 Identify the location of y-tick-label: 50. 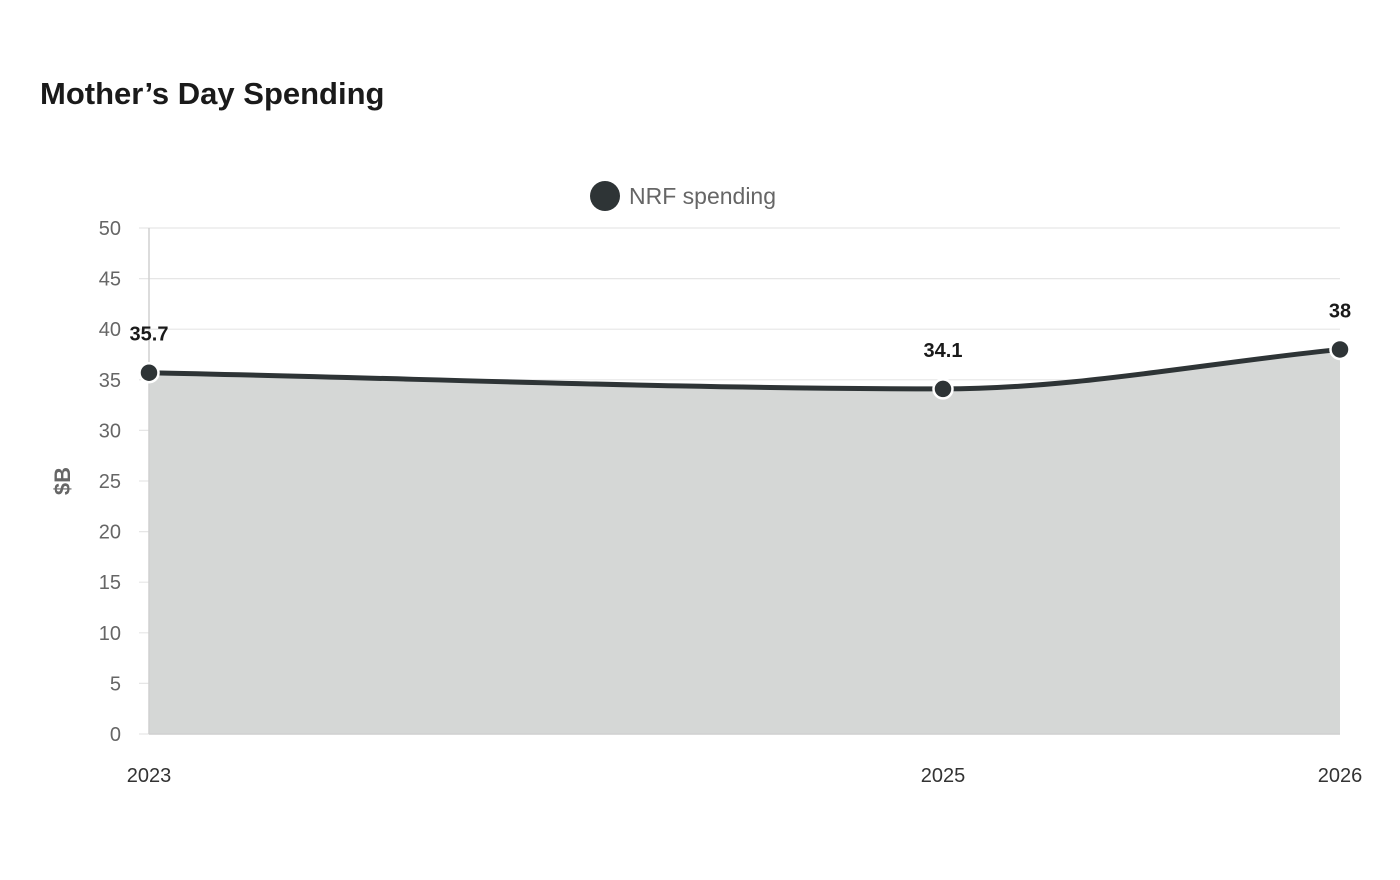
(110, 229).